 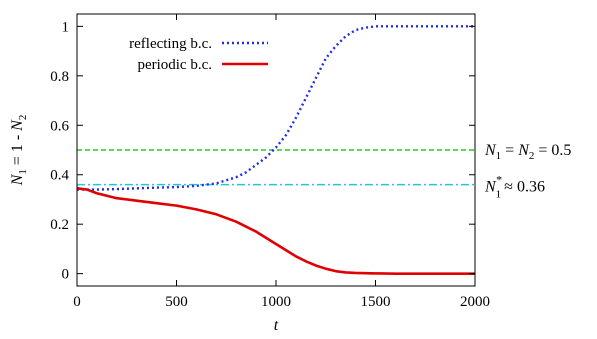 I want to click on y-axis-label: N1 = 1 - N2, so click(x=19, y=151).